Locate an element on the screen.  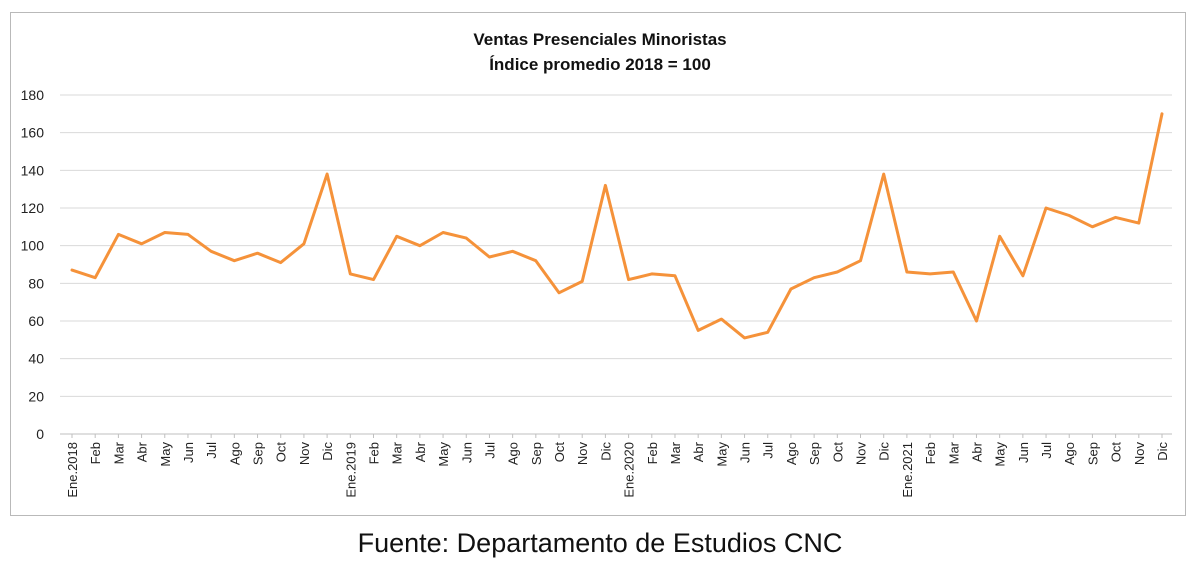
y-tick-label: 140 is located at coordinates (33, 170).